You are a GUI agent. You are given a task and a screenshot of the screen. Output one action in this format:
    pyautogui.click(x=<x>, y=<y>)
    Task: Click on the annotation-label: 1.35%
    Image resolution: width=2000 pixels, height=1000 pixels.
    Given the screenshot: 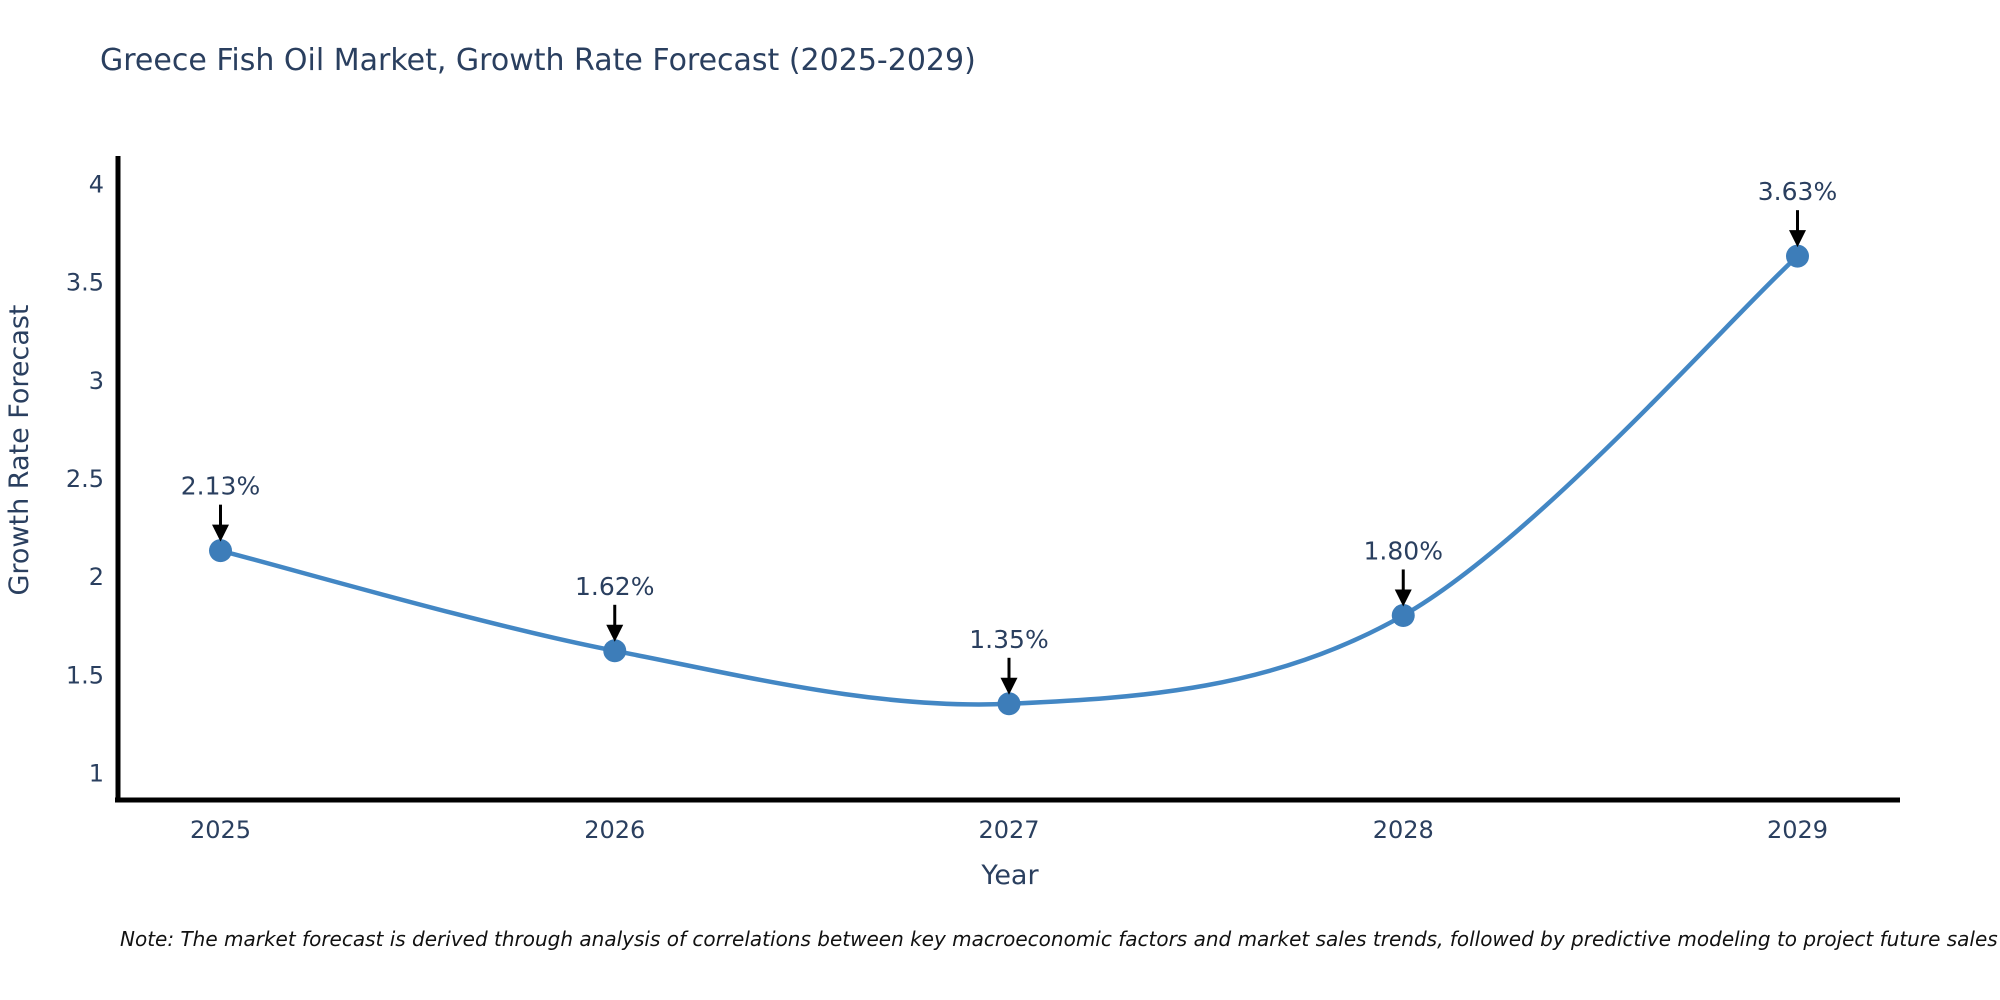 What is the action you would take?
    pyautogui.click(x=1008, y=639)
    